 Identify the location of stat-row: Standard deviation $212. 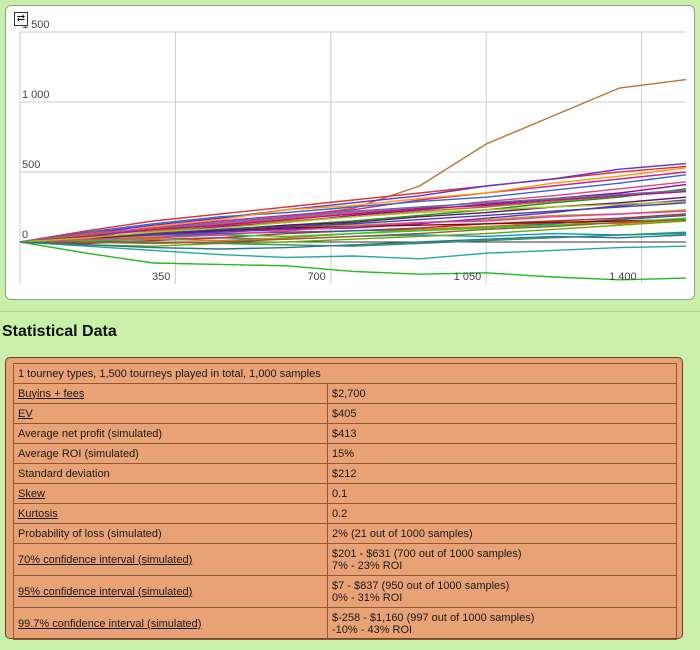
(345, 473).